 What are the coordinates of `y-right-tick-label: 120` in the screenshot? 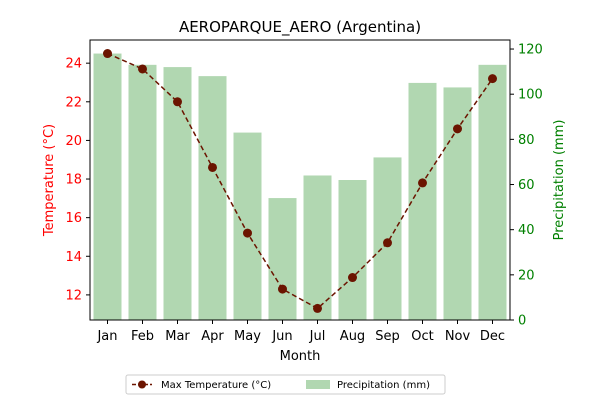 It's located at (530, 50).